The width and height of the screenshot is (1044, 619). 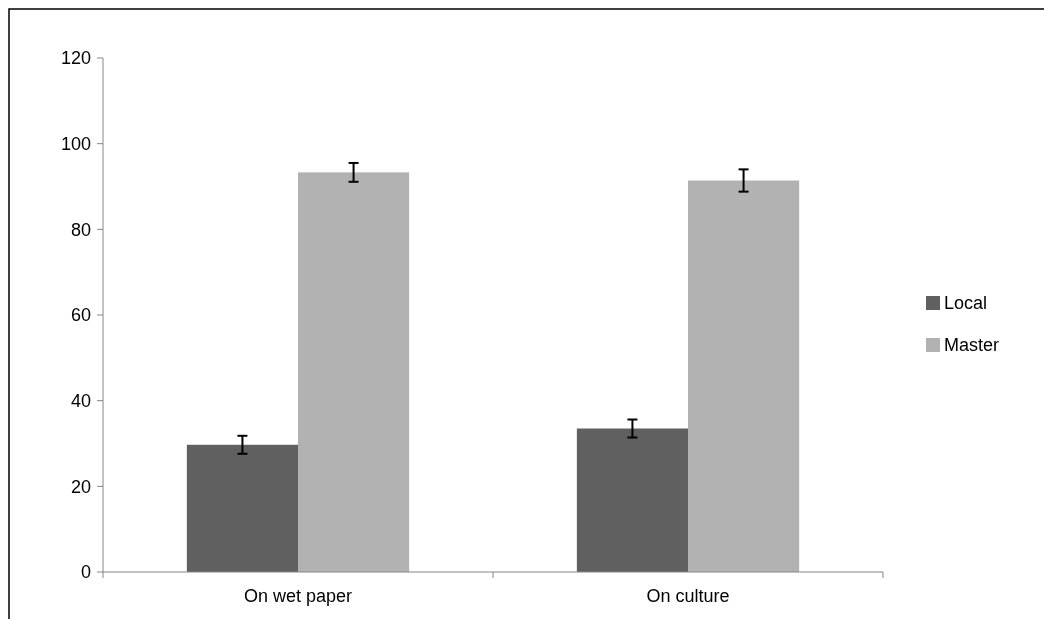 What do you see at coordinates (75, 143) in the screenshot?
I see `y-tick-label: 100` at bounding box center [75, 143].